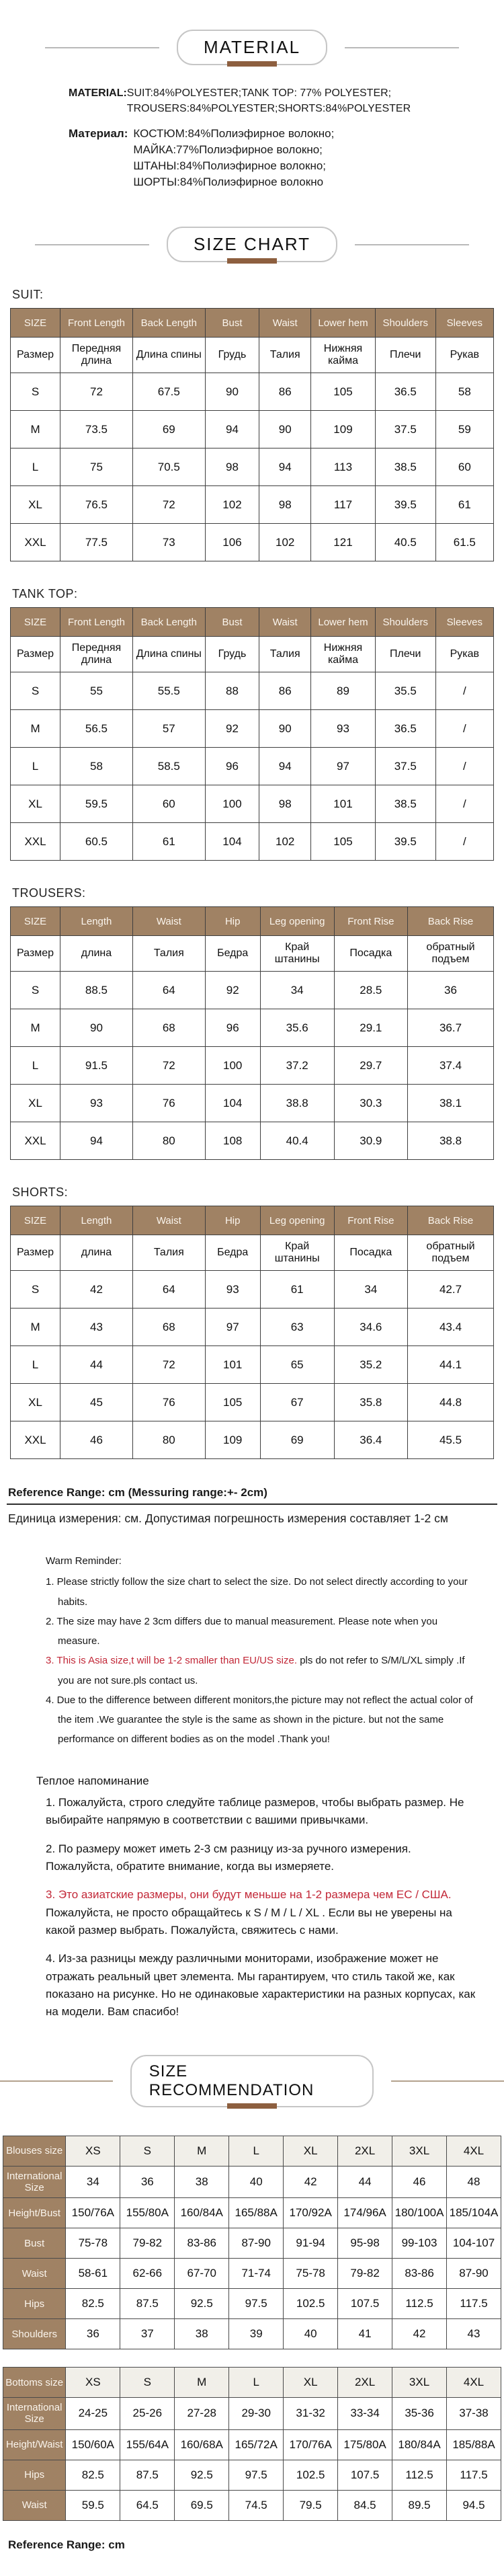 This screenshot has width=504, height=2576. I want to click on reference-divider, so click(252, 1504).